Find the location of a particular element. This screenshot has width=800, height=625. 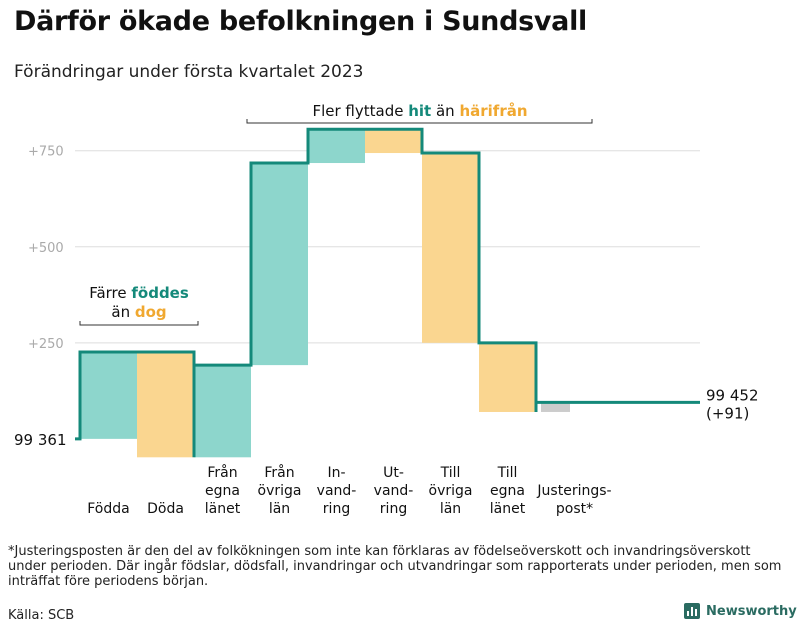

category-label: Från egna länet is located at coordinates (223, 490).